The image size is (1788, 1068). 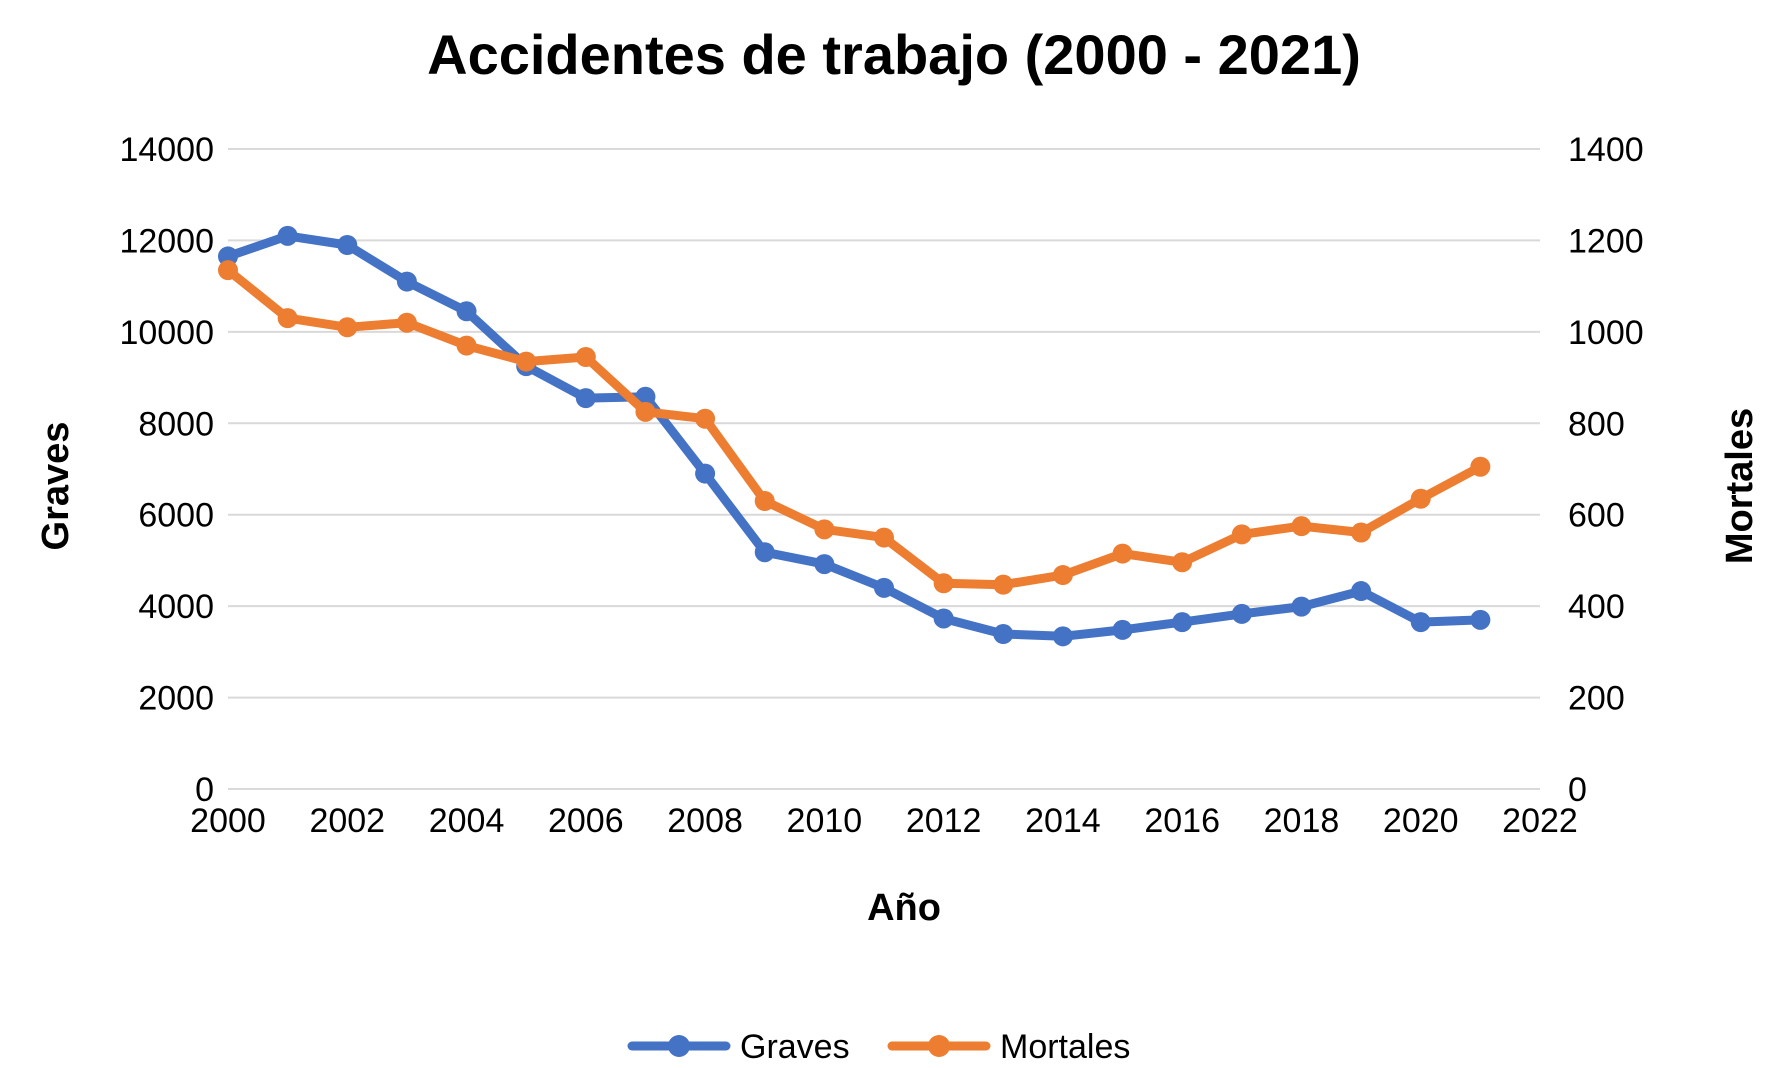 What do you see at coordinates (586, 821) in the screenshot?
I see `x-tick-label: 2006` at bounding box center [586, 821].